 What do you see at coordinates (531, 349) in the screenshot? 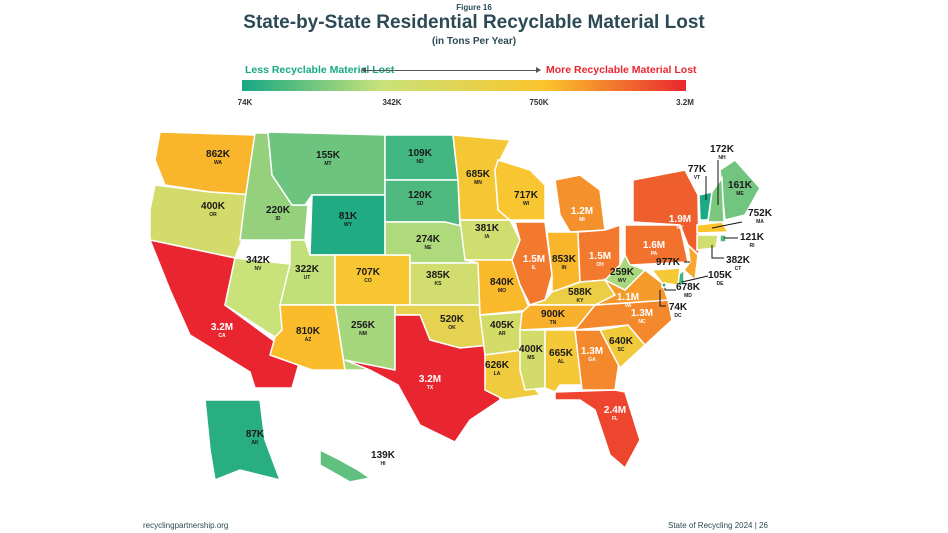
I see `state-value: 400K` at bounding box center [531, 349].